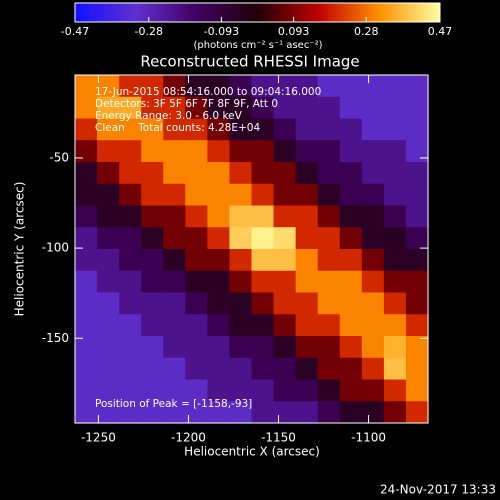 The image size is (500, 500). What do you see at coordinates (440, 31) in the screenshot?
I see `colorbar-tick-label: 0.47` at bounding box center [440, 31].